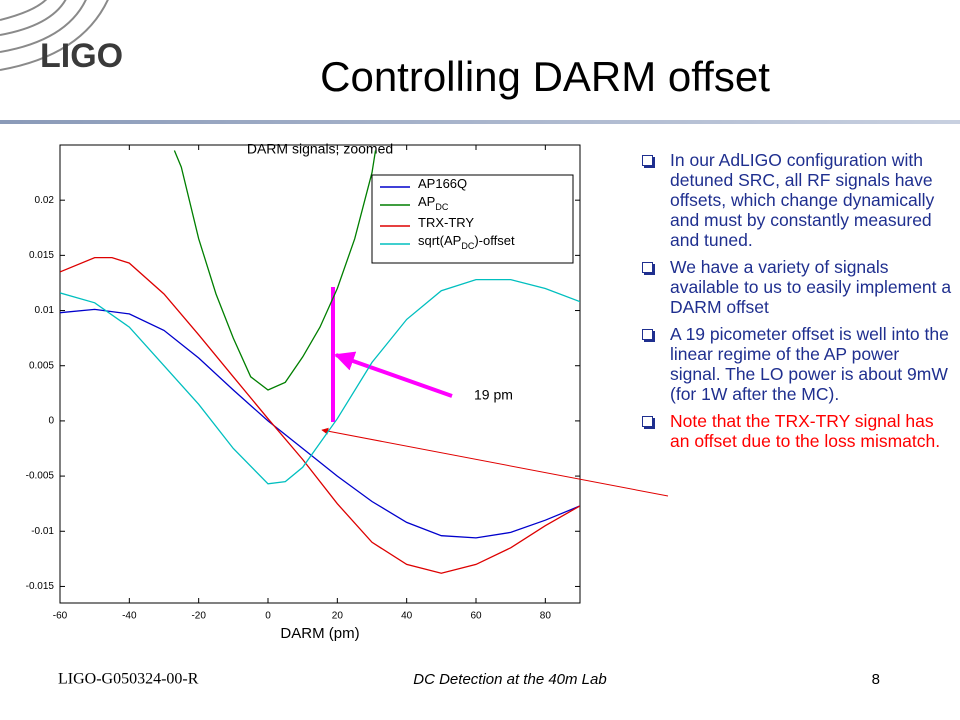  What do you see at coordinates (876, 679) in the screenshot?
I see `page-number: 8` at bounding box center [876, 679].